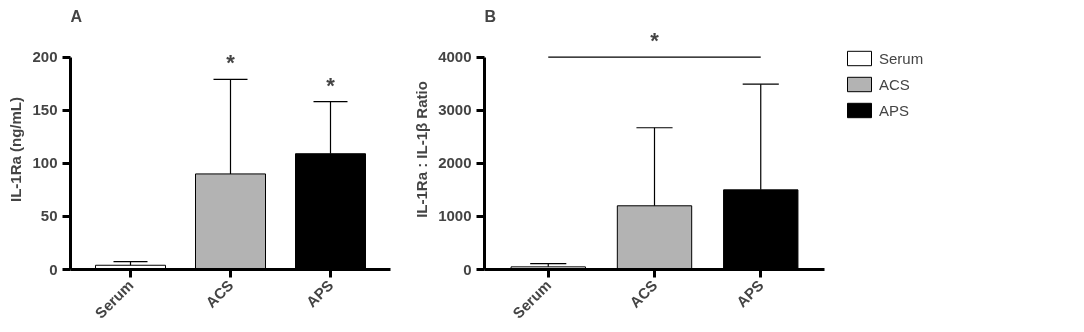 The width and height of the screenshot is (1084, 332). Describe the element at coordinates (894, 110) in the screenshot. I see `legend-label: APS` at that location.